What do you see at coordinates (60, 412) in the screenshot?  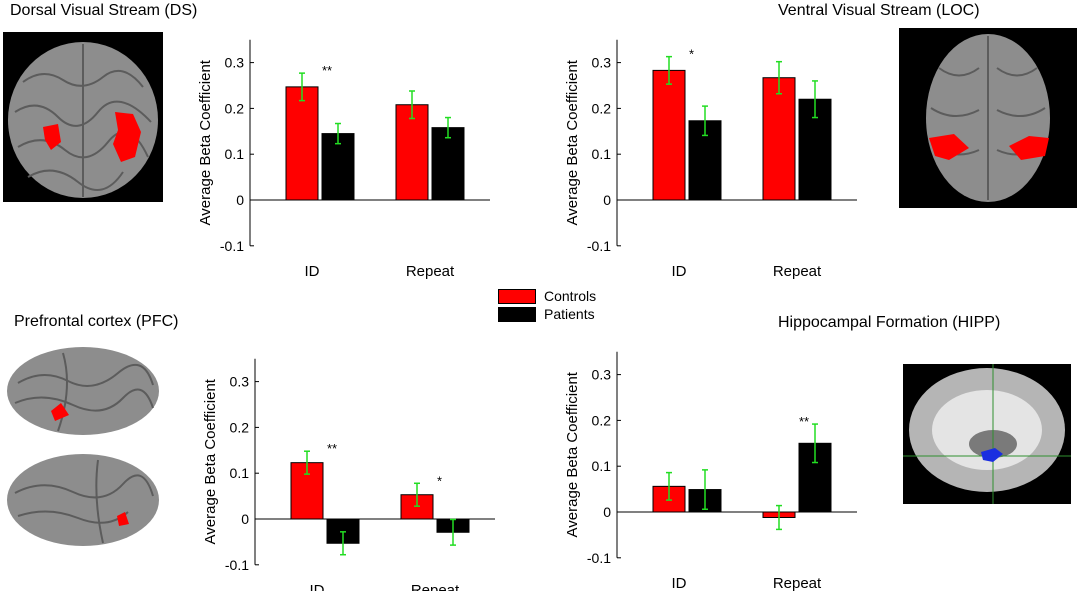 I see `pfc-roi-top` at bounding box center [60, 412].